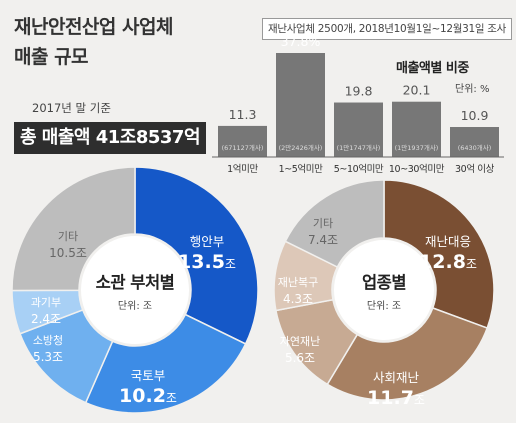 The image size is (516, 423). Describe the element at coordinates (93, 27) in the screenshot. I see `title-line-1: 재난안전산업 사업체` at that location.